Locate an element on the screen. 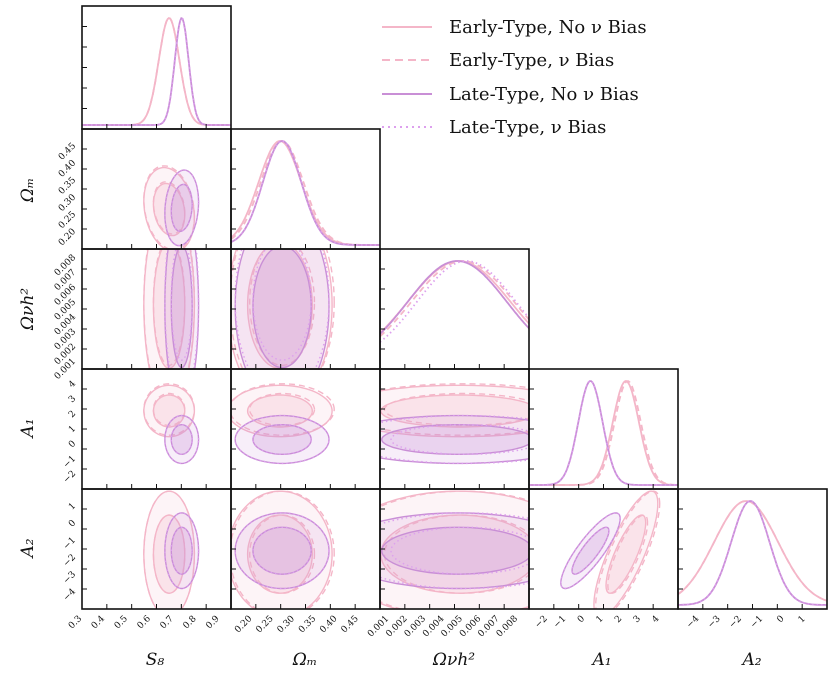 The height and width of the screenshot is (681, 830). x-tick-label-s8: 0.9 is located at coordinates (212, 622).